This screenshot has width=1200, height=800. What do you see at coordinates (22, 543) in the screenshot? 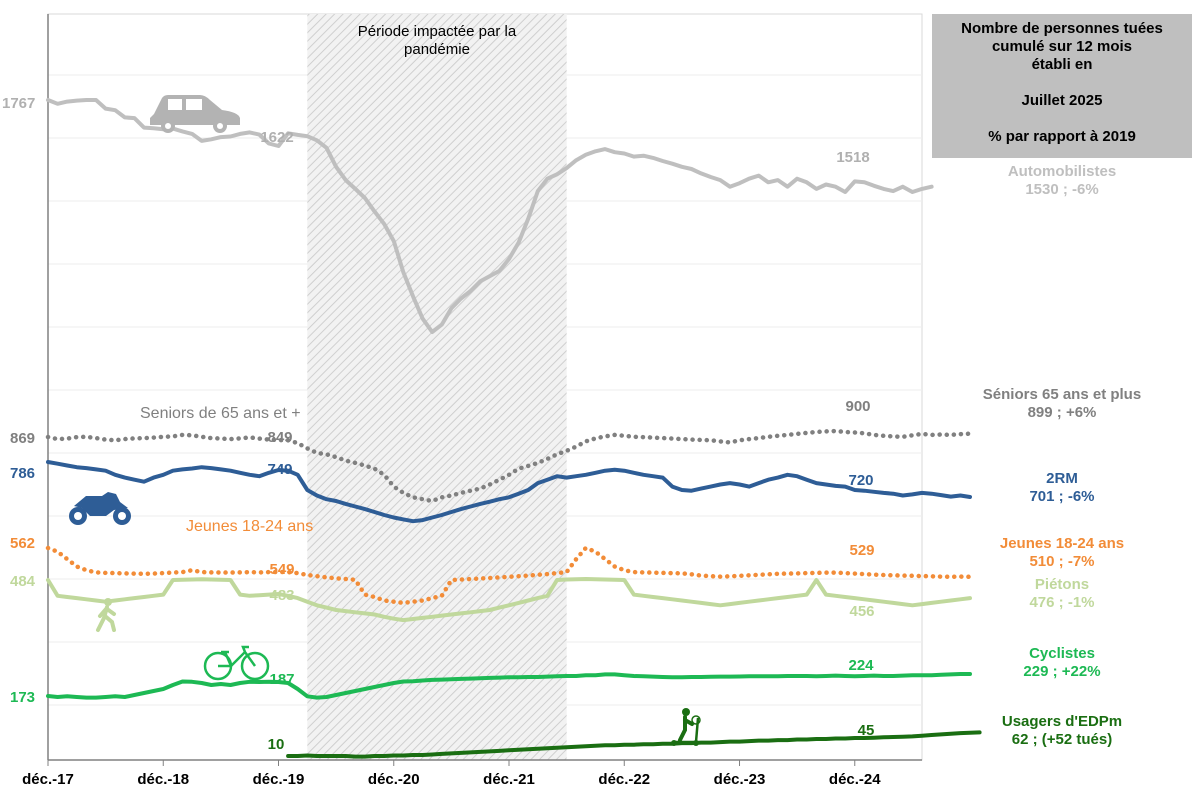
I see `data-label: 562` at bounding box center [22, 543].